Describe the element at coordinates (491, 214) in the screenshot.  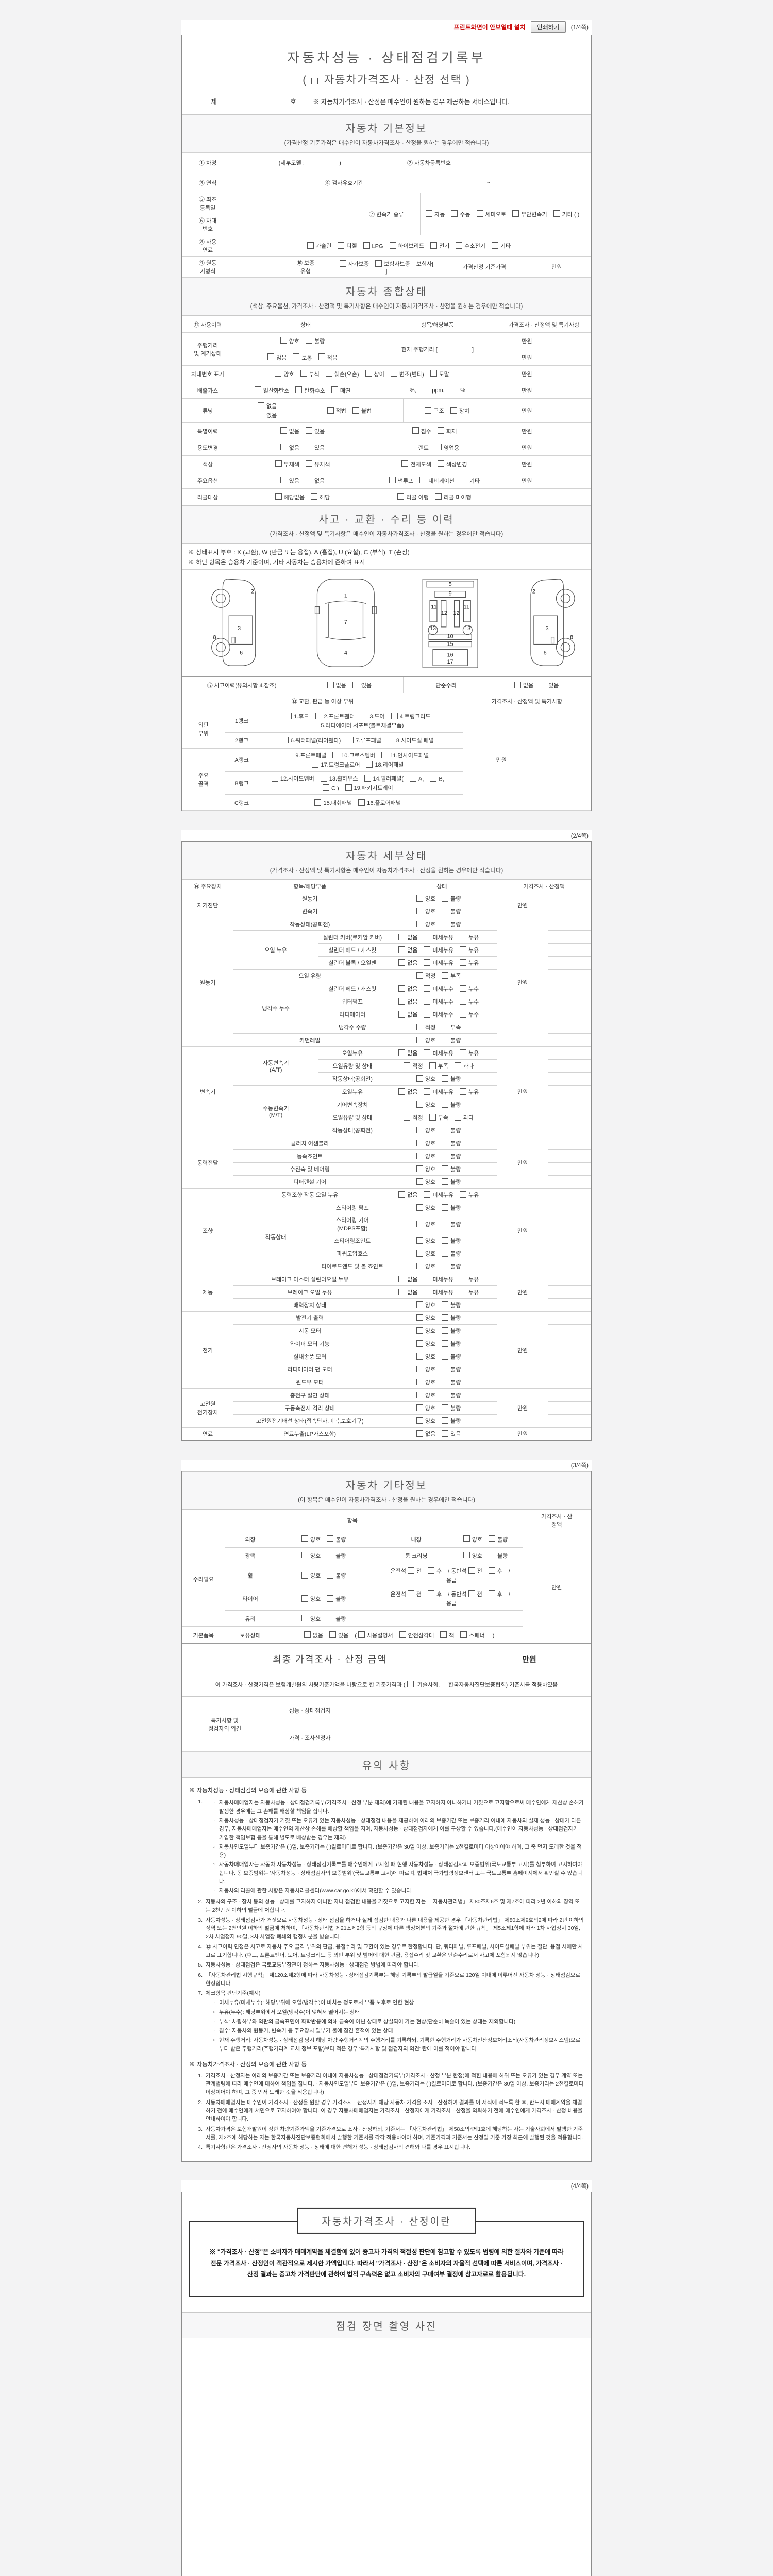
I see `checkbox-option: 세미오토` at that location.